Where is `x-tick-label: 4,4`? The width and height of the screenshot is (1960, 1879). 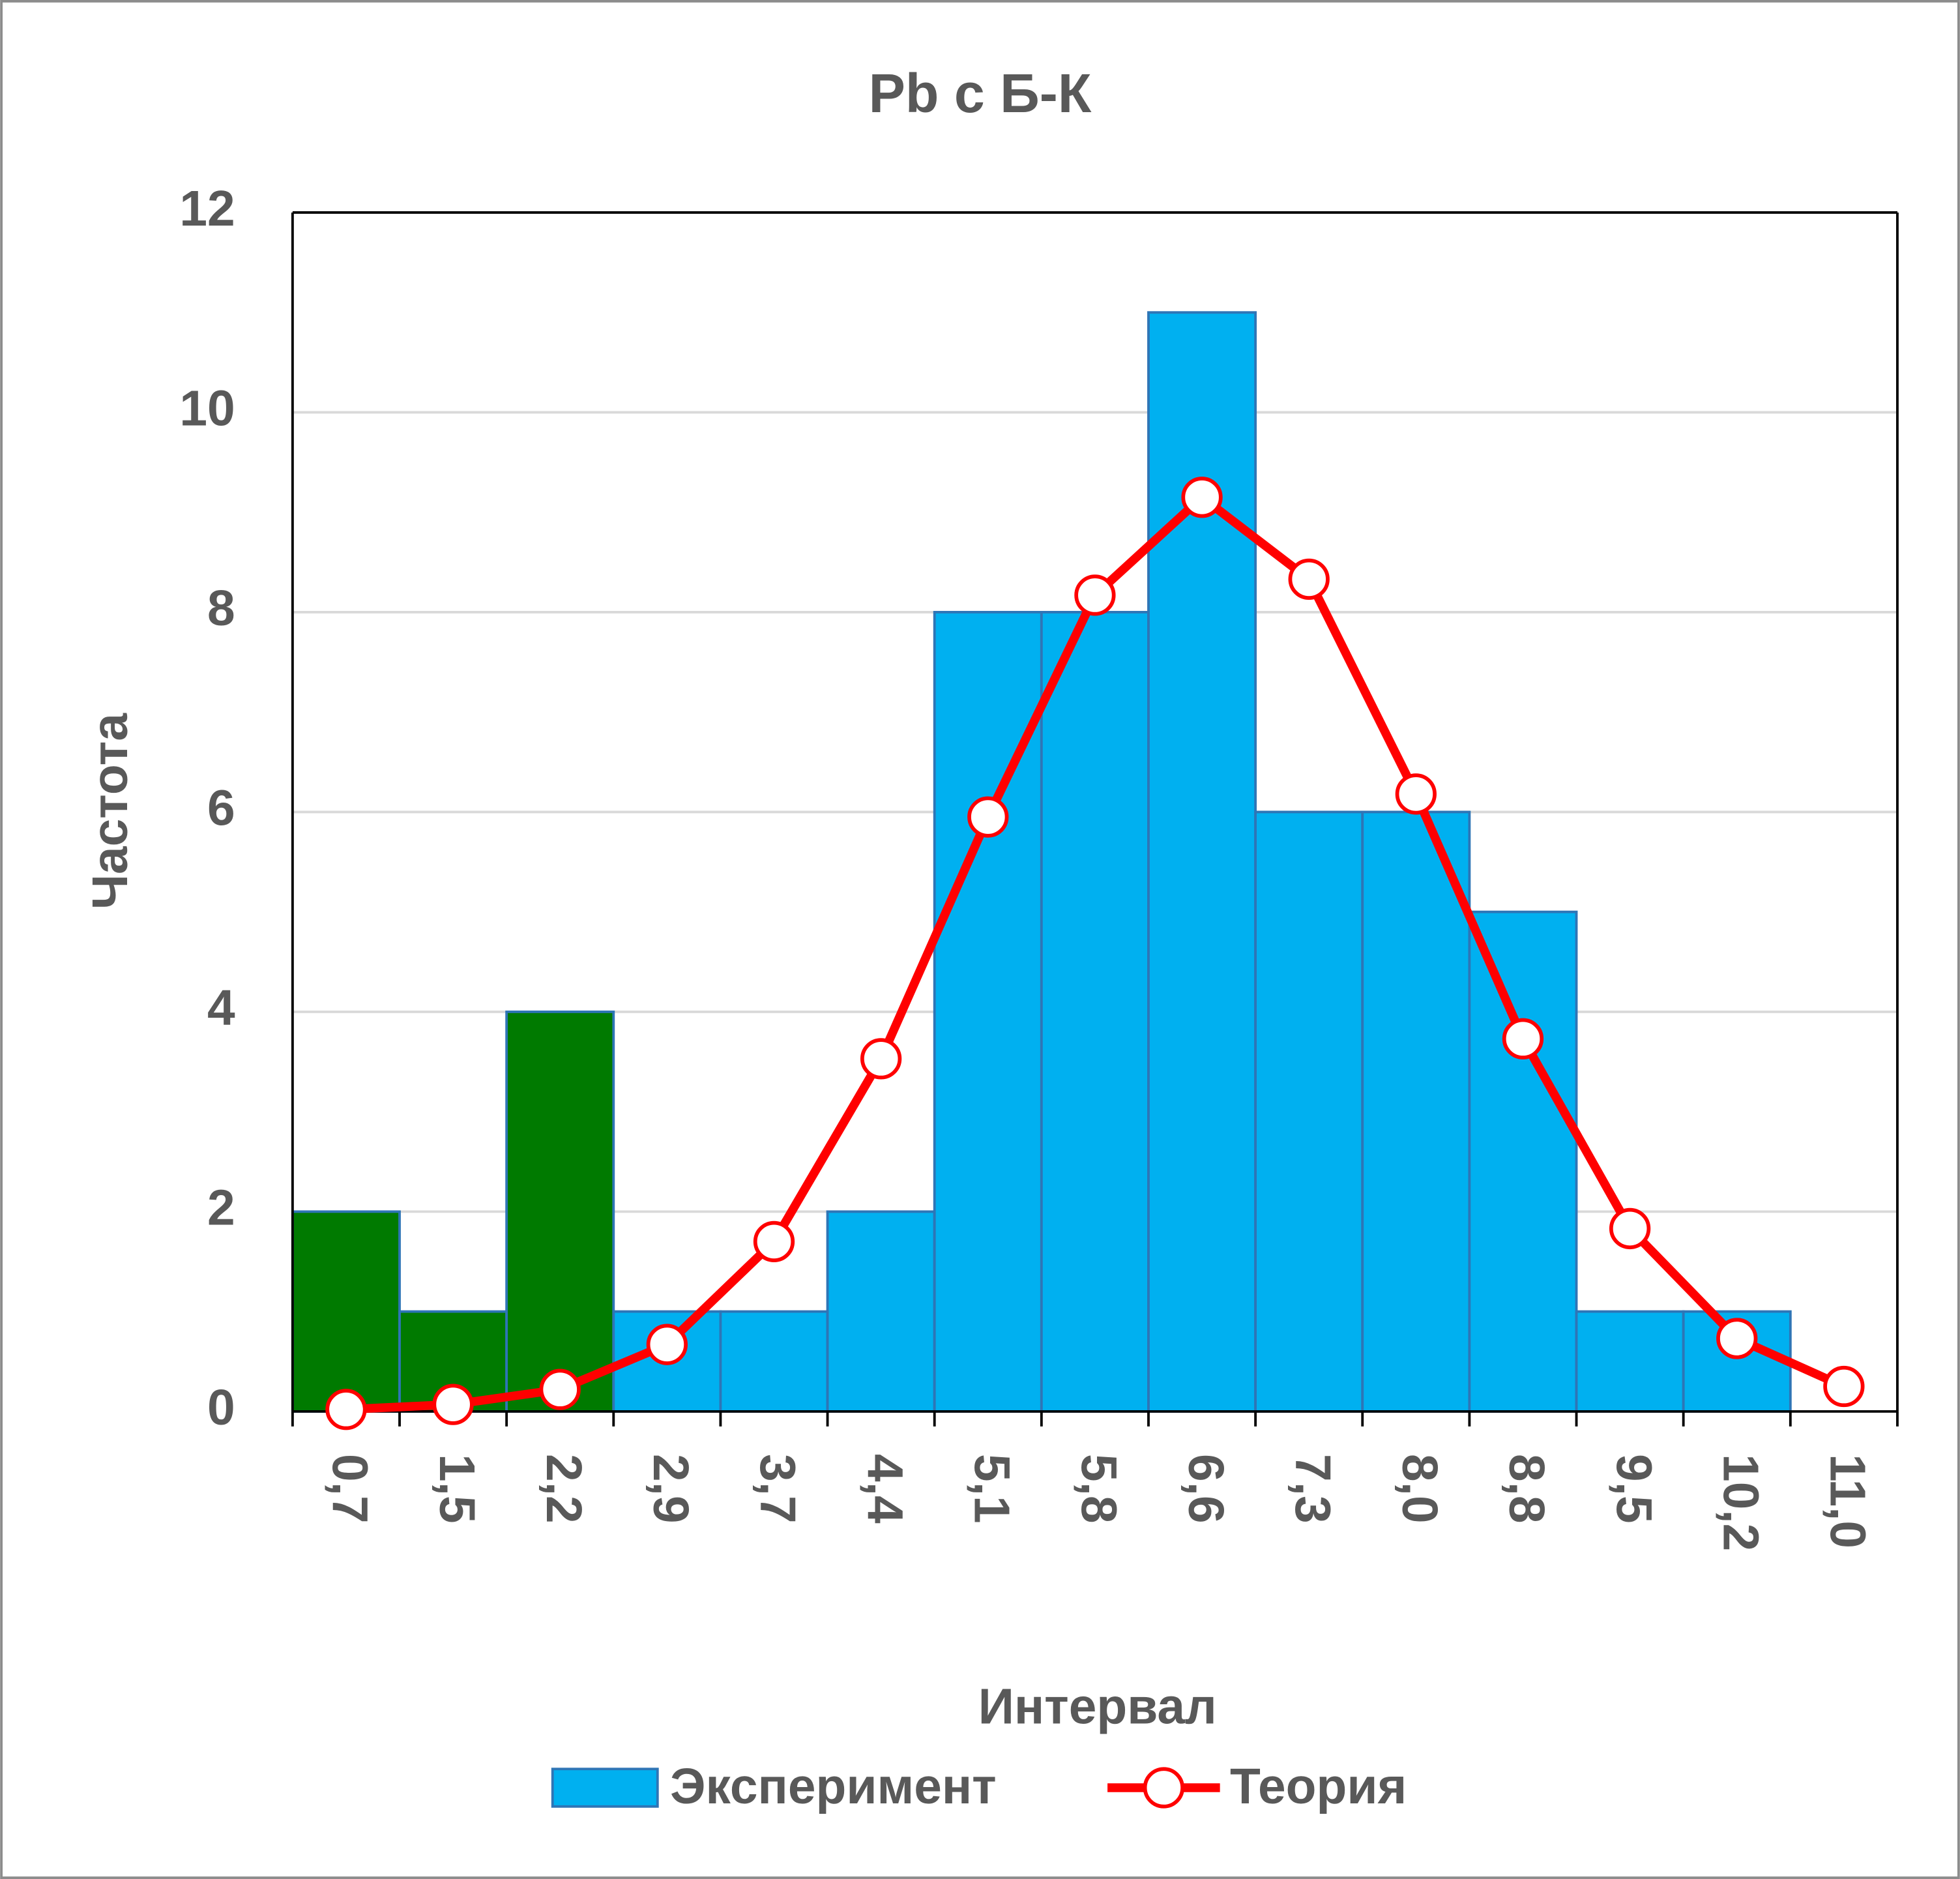 x-tick-label: 4,4 is located at coordinates (884, 1489).